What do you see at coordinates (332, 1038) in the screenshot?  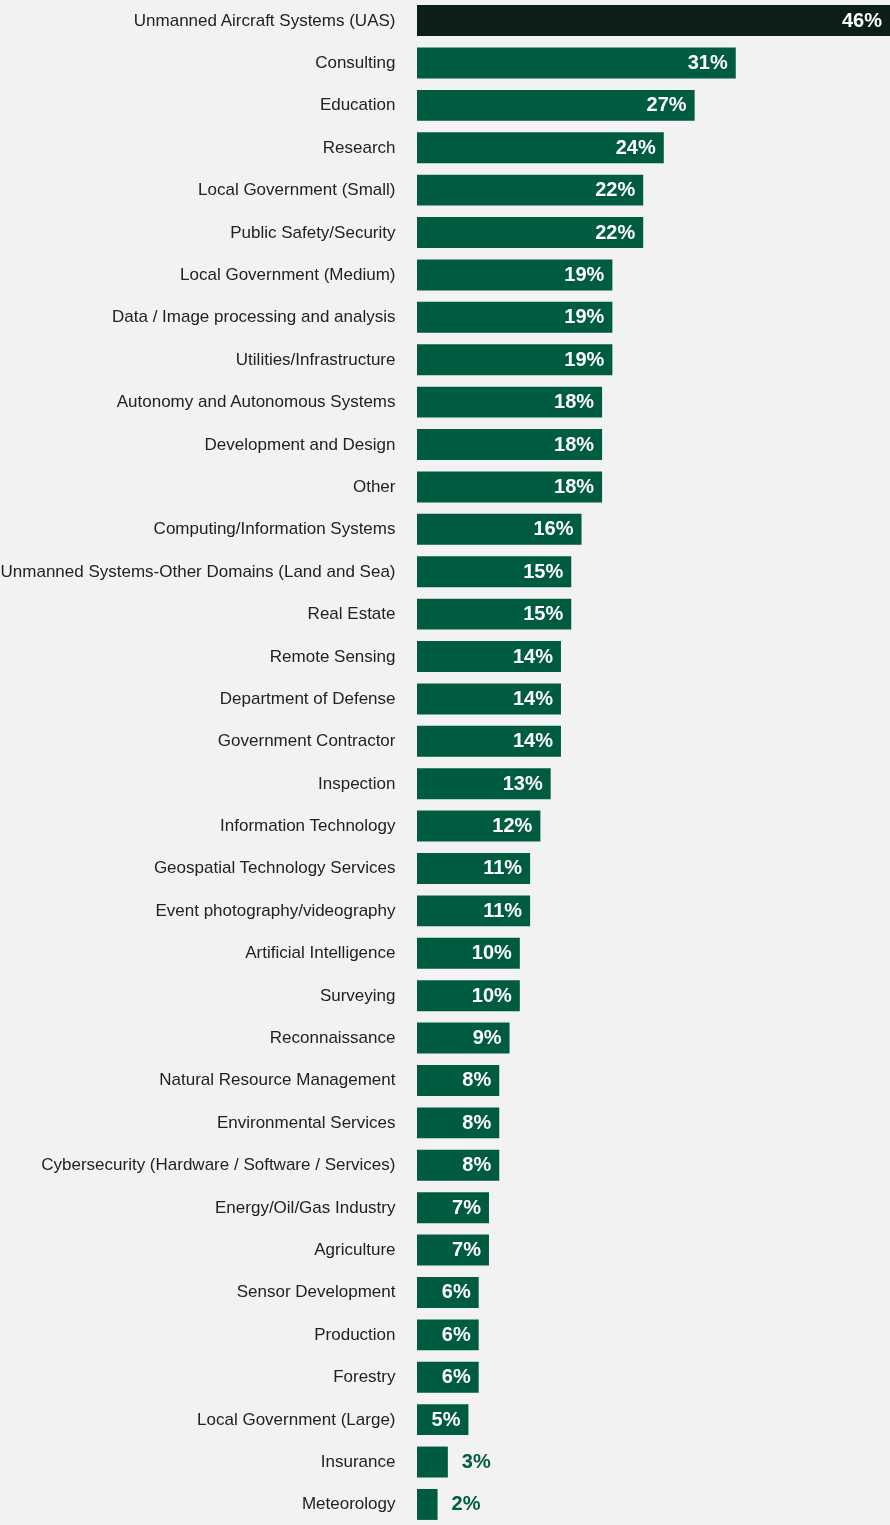 I see `y-tick-label: Reconnaissance` at bounding box center [332, 1038].